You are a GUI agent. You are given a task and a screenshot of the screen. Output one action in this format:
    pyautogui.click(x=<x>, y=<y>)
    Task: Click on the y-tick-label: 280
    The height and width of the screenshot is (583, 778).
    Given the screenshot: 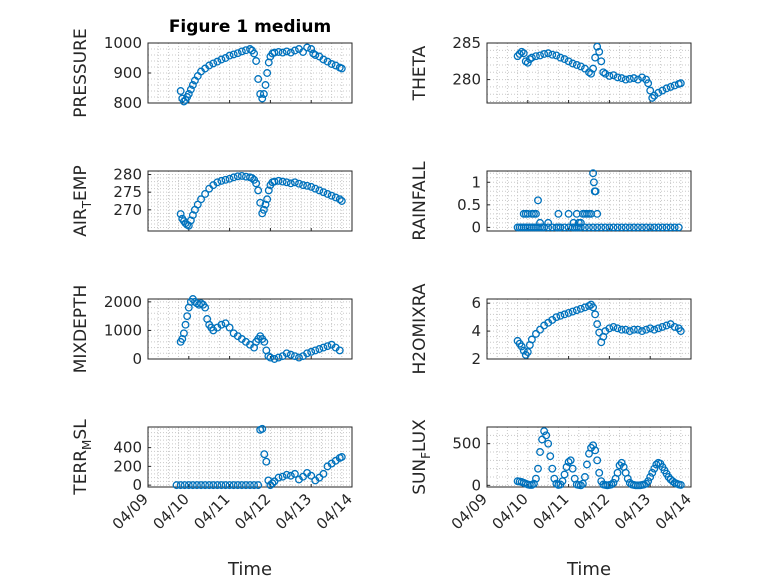 What is the action you would take?
    pyautogui.click(x=466, y=80)
    